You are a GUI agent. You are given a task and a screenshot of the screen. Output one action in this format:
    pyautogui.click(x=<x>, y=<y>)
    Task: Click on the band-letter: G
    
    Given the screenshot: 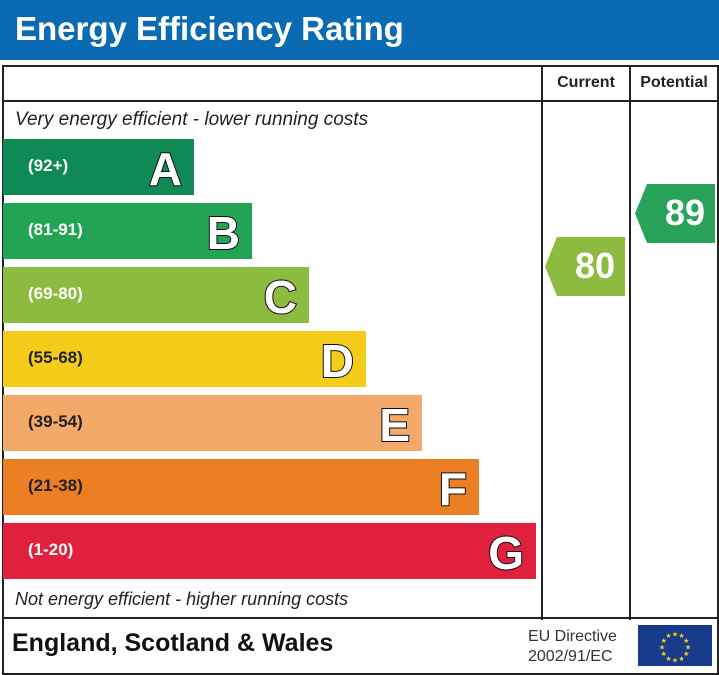 What is the action you would take?
    pyautogui.click(x=506, y=553)
    